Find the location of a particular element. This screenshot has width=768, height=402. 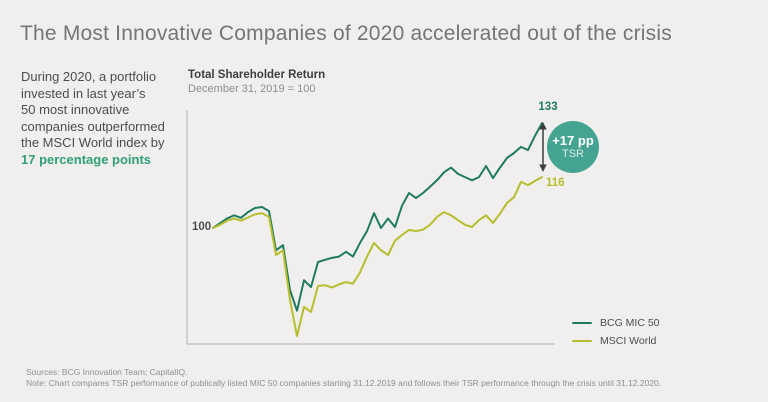

tsr-badge: +17 pp TSR is located at coordinates (573, 147).